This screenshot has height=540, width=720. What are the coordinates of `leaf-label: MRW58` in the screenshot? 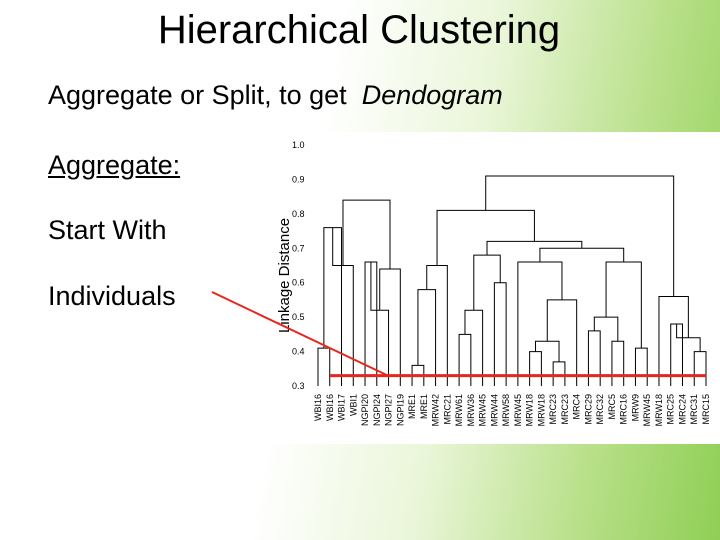 It's located at (506, 410).